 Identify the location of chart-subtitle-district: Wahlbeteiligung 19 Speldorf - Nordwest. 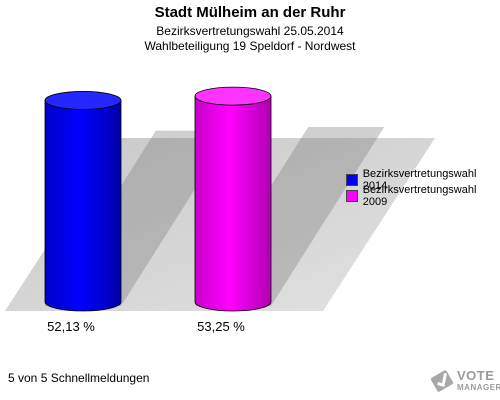
(250, 46).